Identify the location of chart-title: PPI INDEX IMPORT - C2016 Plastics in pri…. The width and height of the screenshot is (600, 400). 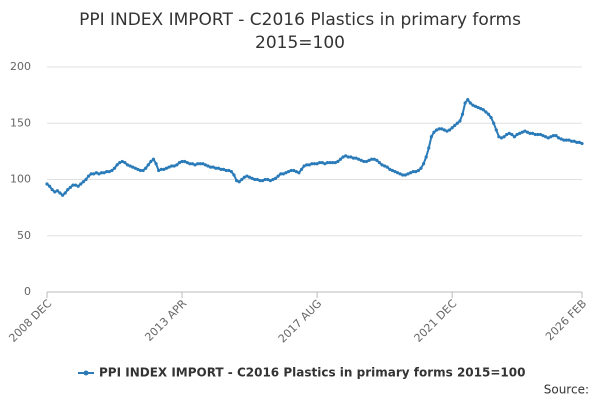
(300, 20).